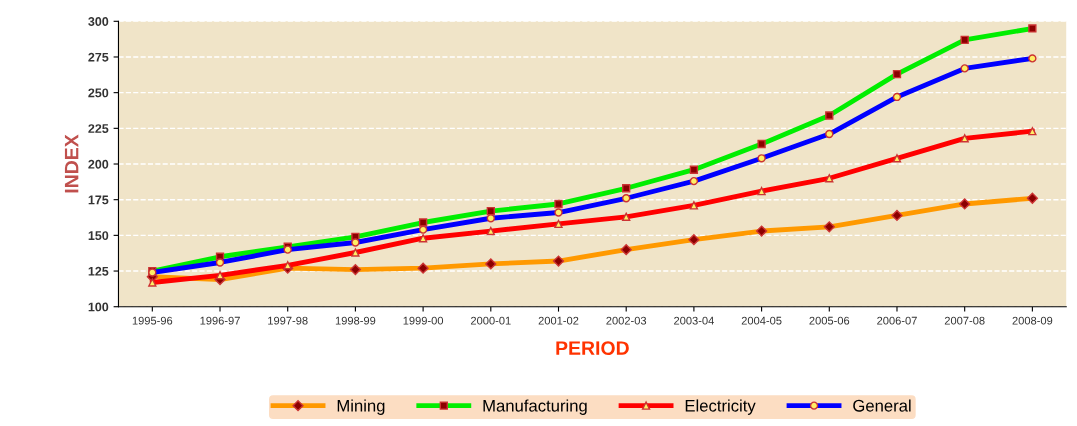  I want to click on x-tick-label: 1997-98, so click(288, 320).